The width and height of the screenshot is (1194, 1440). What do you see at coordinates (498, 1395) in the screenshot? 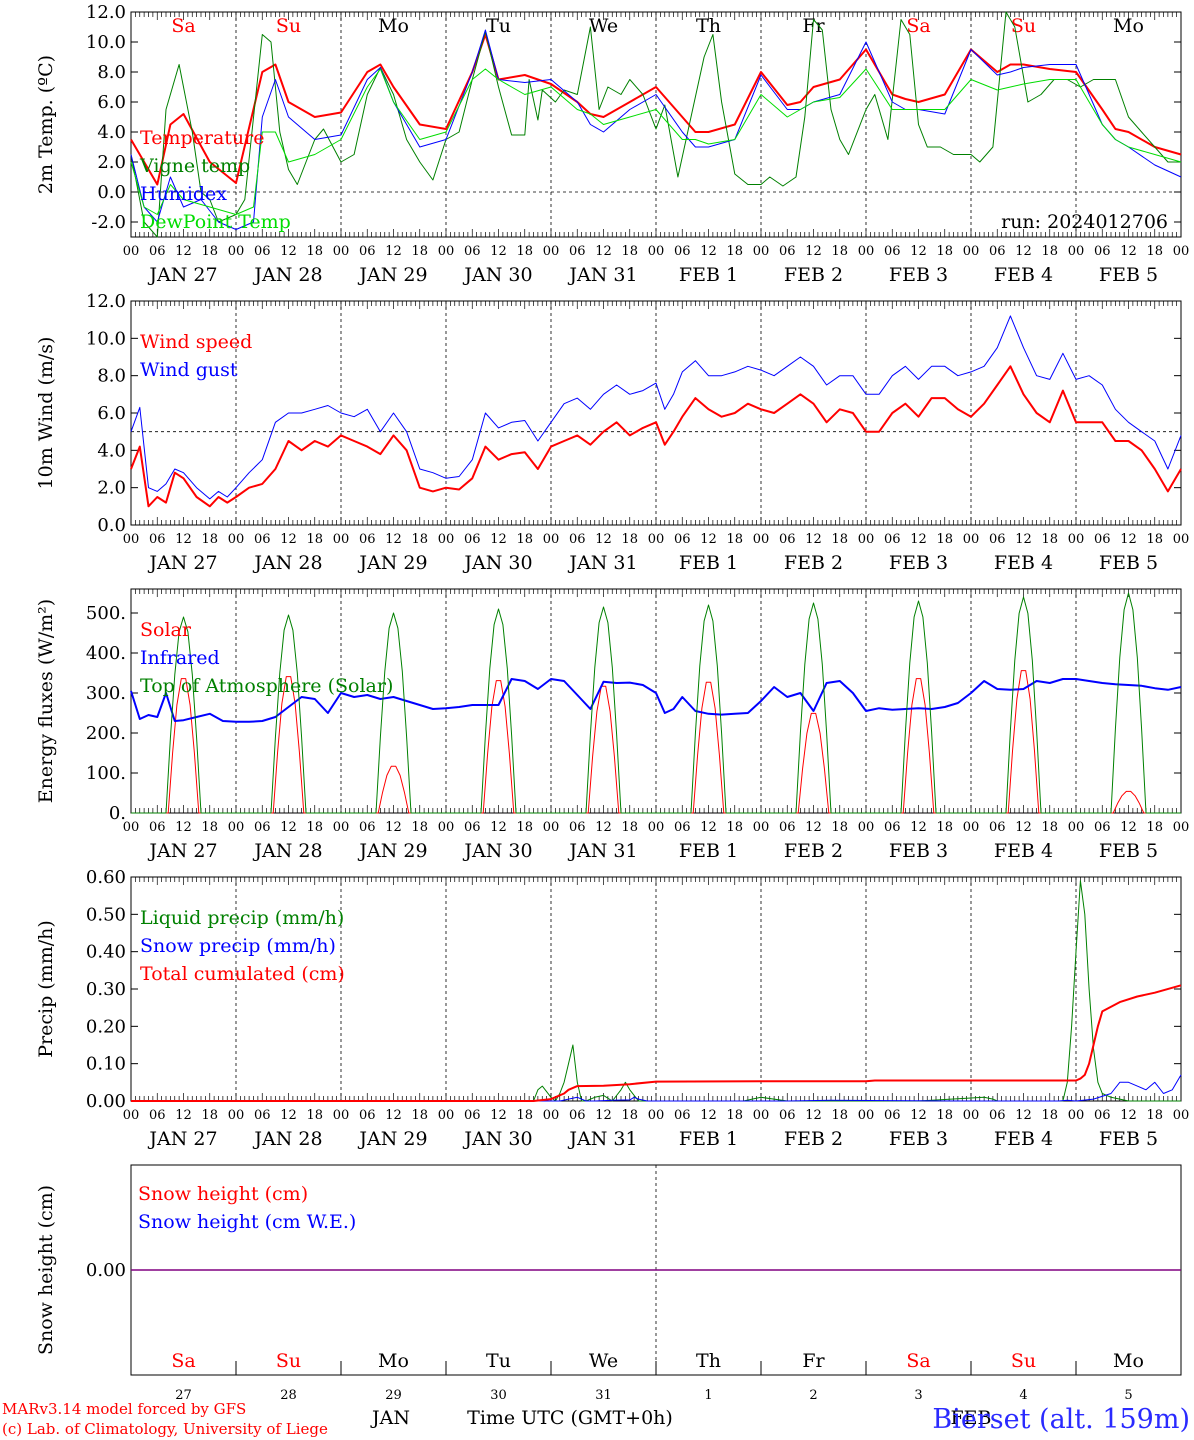
I see `day-number-label: 30` at bounding box center [498, 1395].